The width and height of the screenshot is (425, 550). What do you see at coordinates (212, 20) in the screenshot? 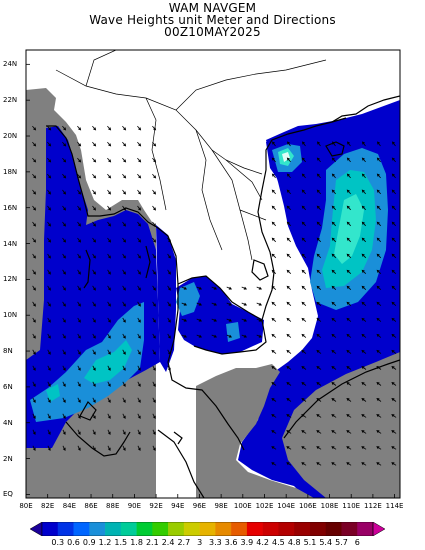
I see `title-variable: Wave Heights unit Meter and Directions` at bounding box center [212, 20].